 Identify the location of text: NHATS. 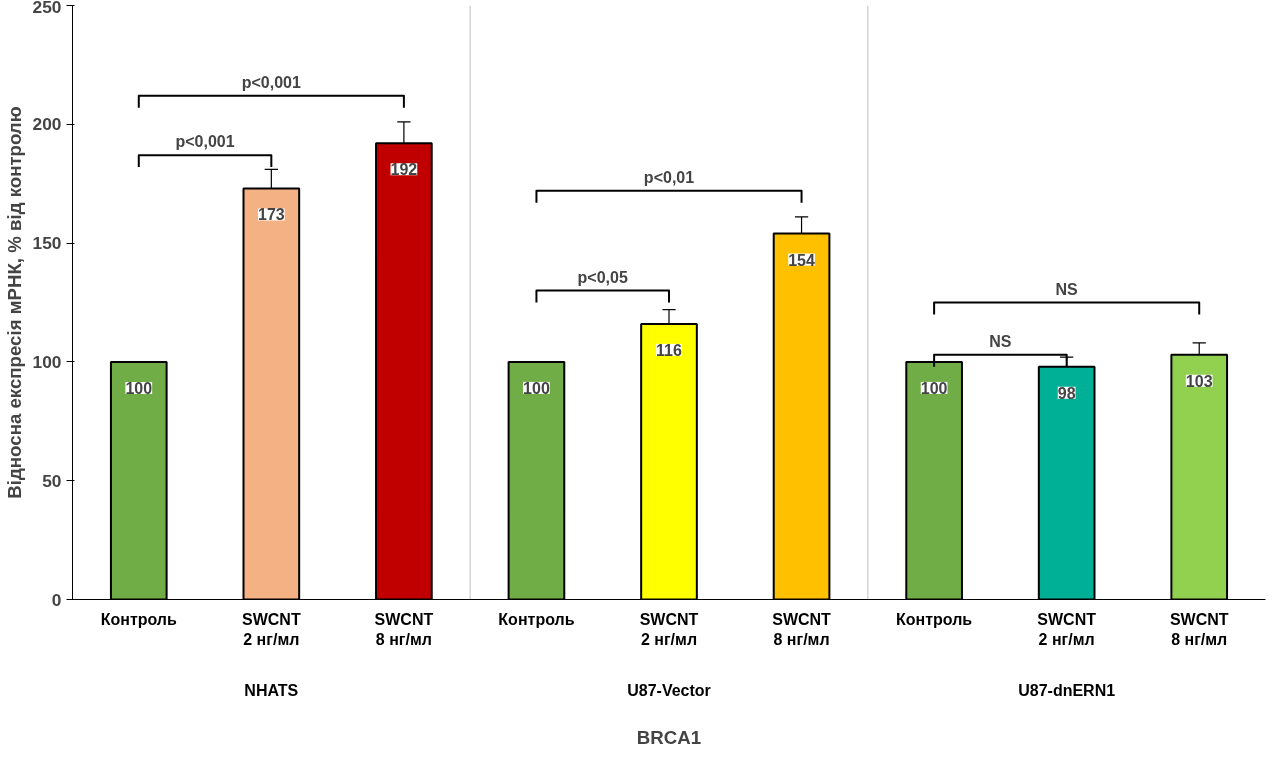
(271, 690).